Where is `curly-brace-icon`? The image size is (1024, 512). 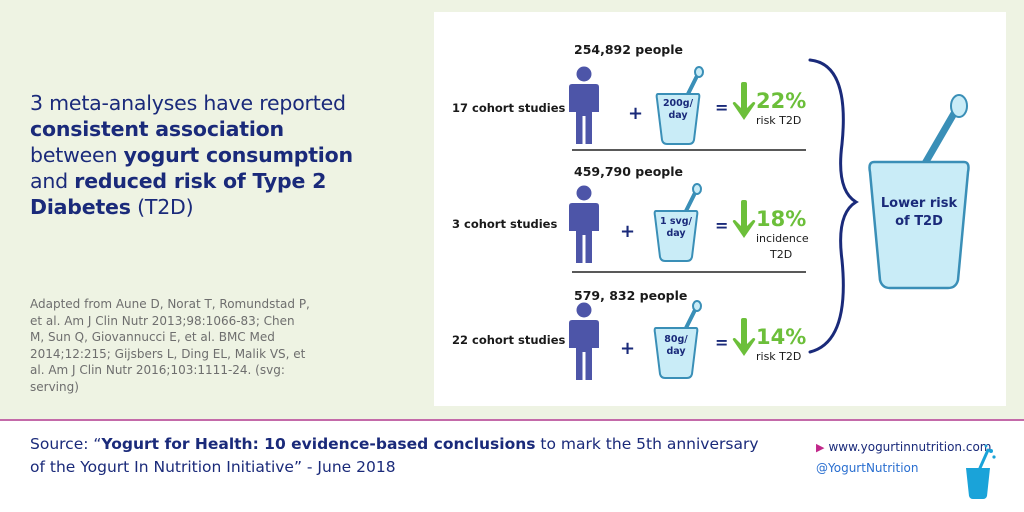 curly-brace-icon is located at coordinates (833, 206).